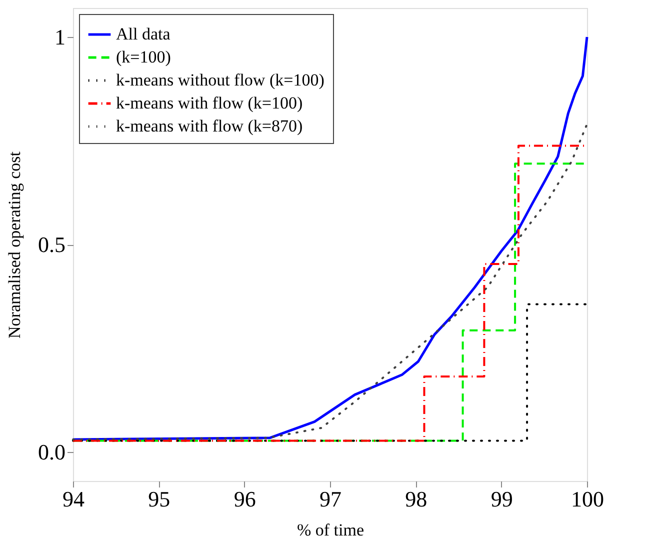 This screenshot has height=556, width=668. I want to click on legend-label: (k=100), so click(143, 57).